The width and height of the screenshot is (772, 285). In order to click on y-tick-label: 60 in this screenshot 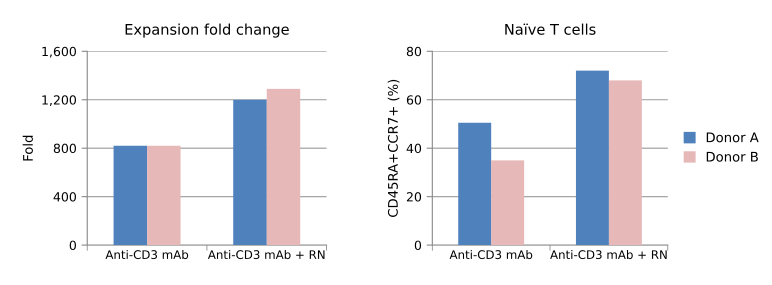, I will do `click(414, 100)`.